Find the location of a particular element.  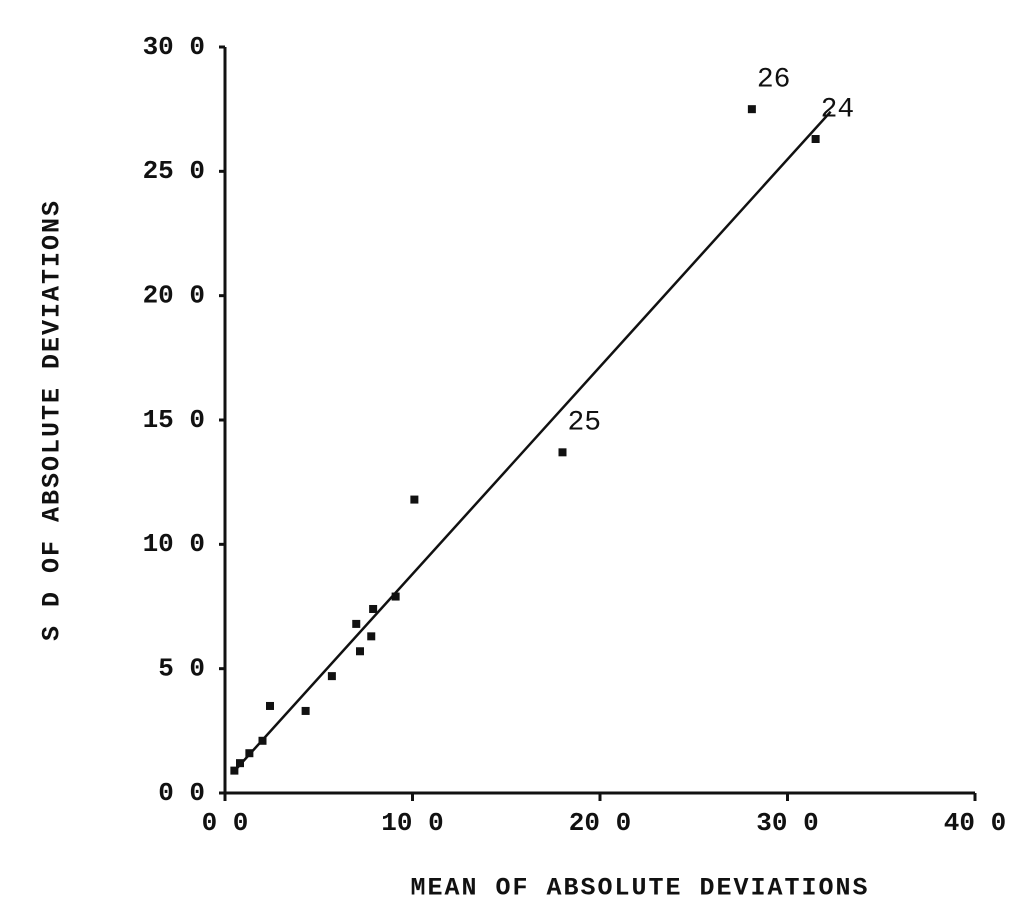

y-axis-title: S D OF ABSOLUTE DEVIATIONS is located at coordinates (52, 420).